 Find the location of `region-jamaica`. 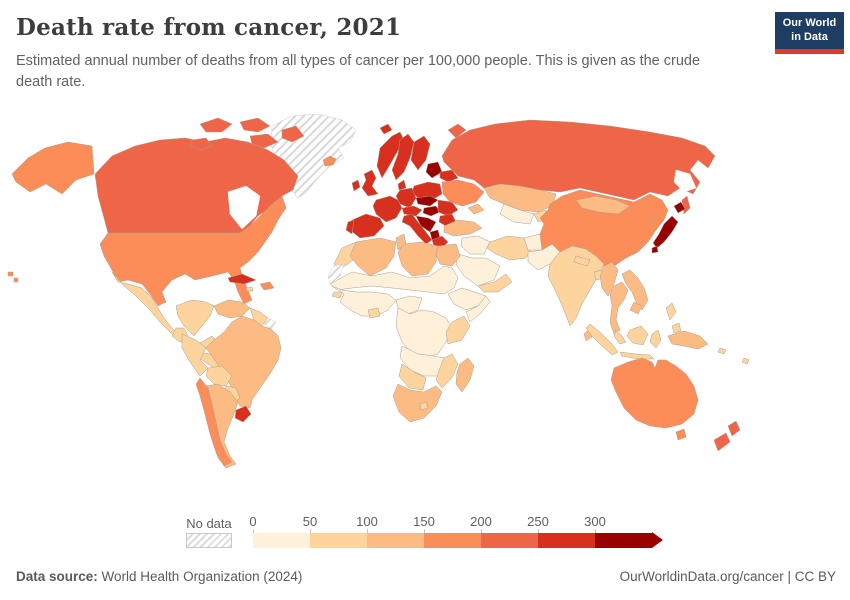

region-jamaica is located at coordinates (249, 289).